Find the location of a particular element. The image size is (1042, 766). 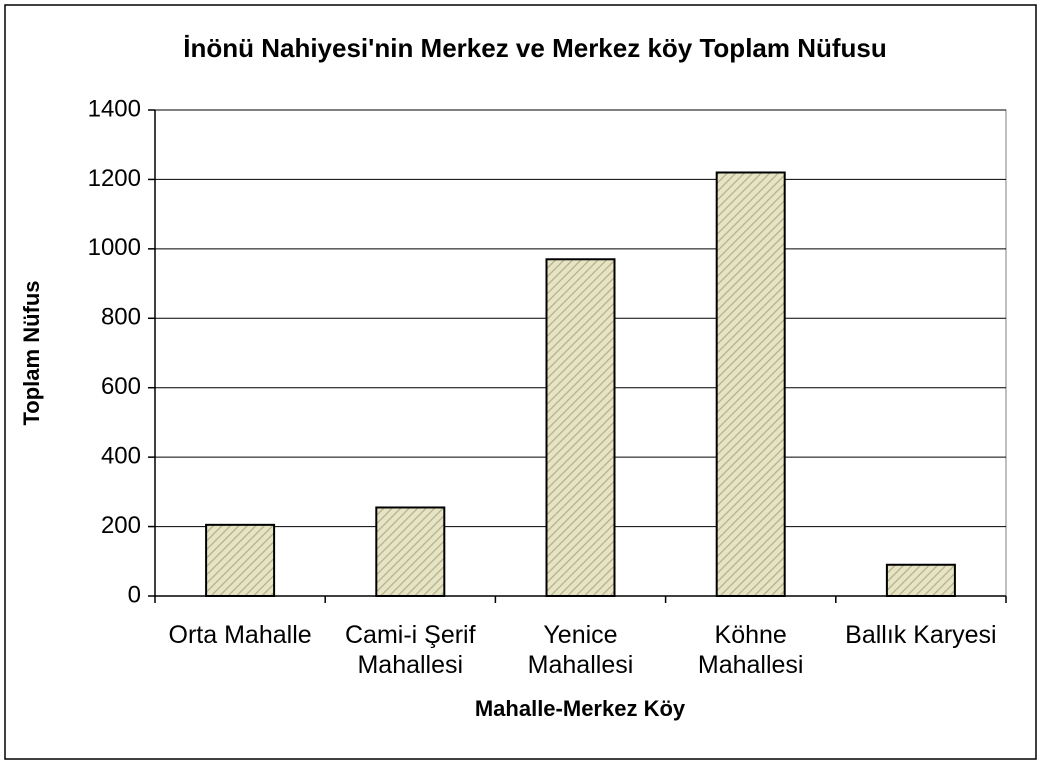

x-tick-label: Köhne Mahallesi is located at coordinates (750, 650).